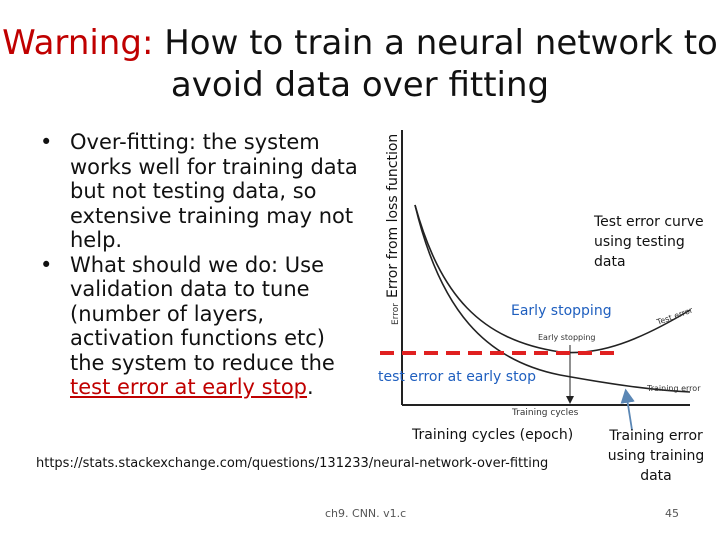  What do you see at coordinates (545, 413) in the screenshot?
I see `inner-x-label: Training cycles` at bounding box center [545, 413].